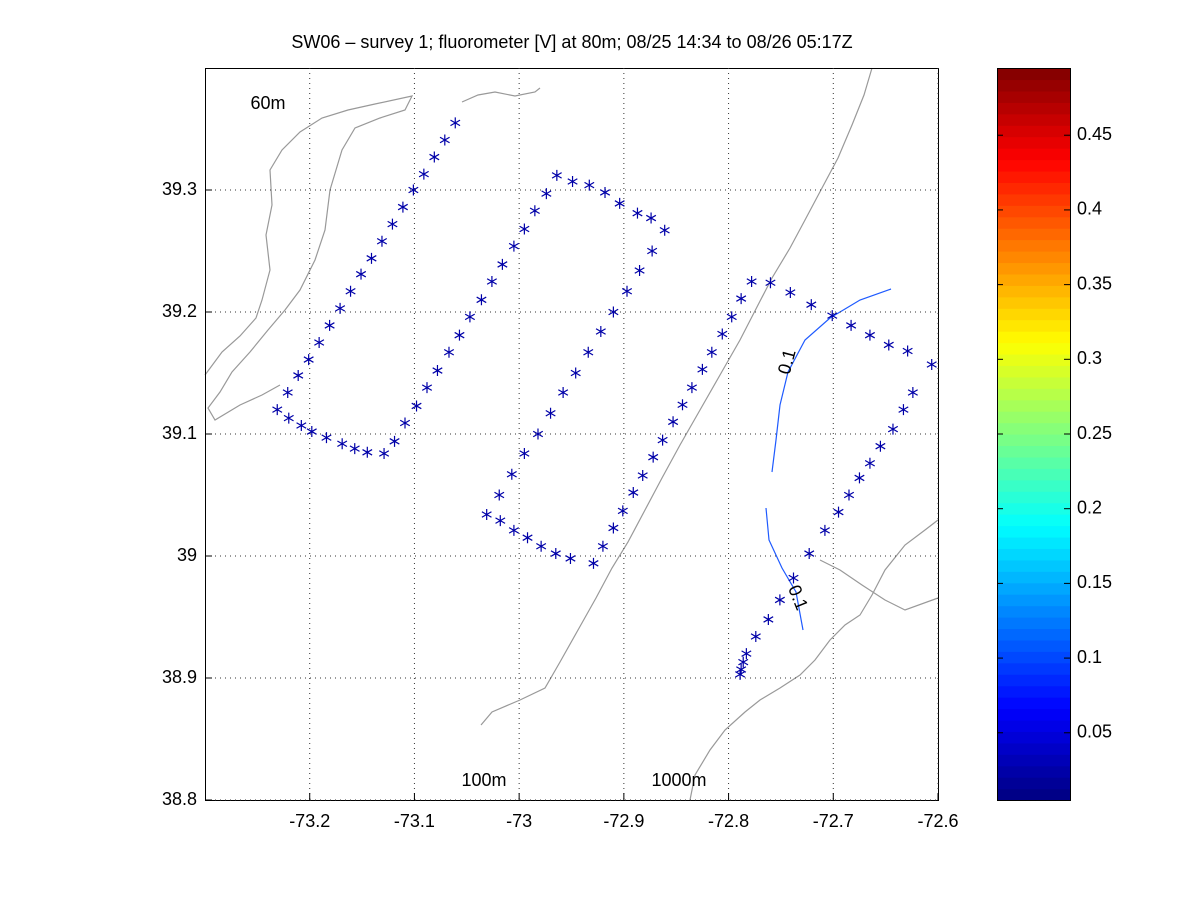 Image resolution: width=1201 pixels, height=906 pixels. What do you see at coordinates (1089, 358) in the screenshot?
I see `colorbar-tick-label: 0.3` at bounding box center [1089, 358].